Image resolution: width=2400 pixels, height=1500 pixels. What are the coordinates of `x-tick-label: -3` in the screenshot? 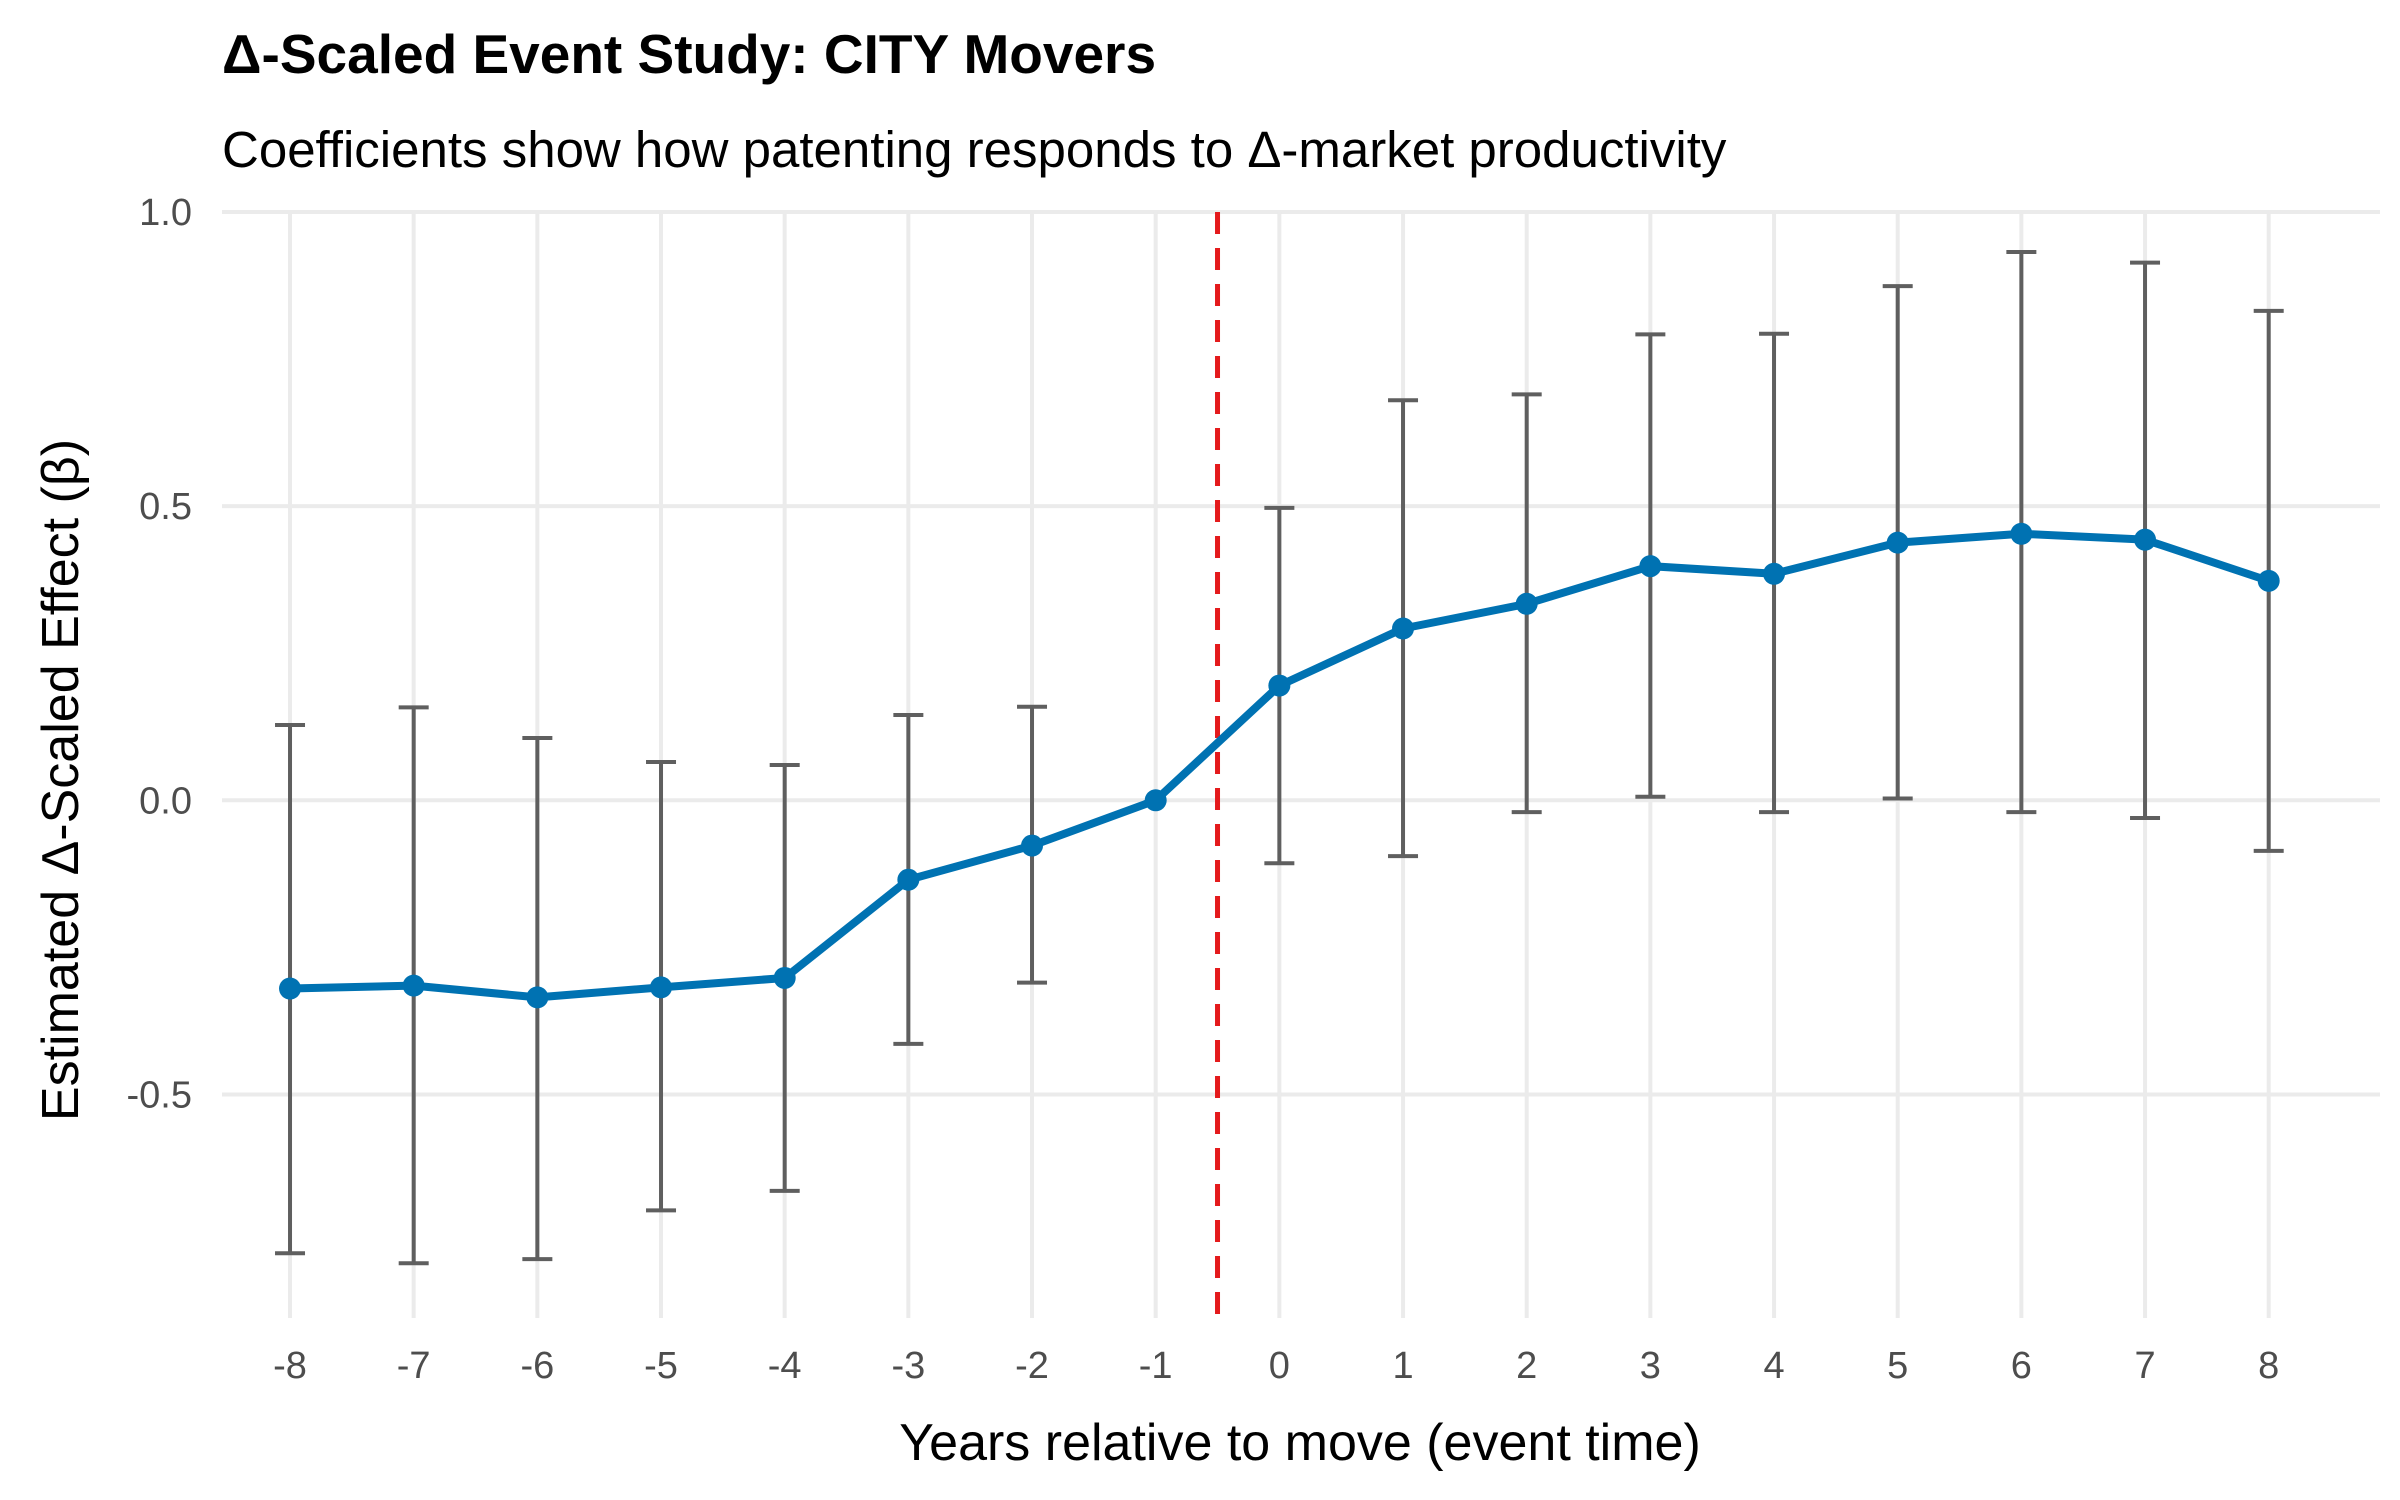 It's located at (908, 1366).